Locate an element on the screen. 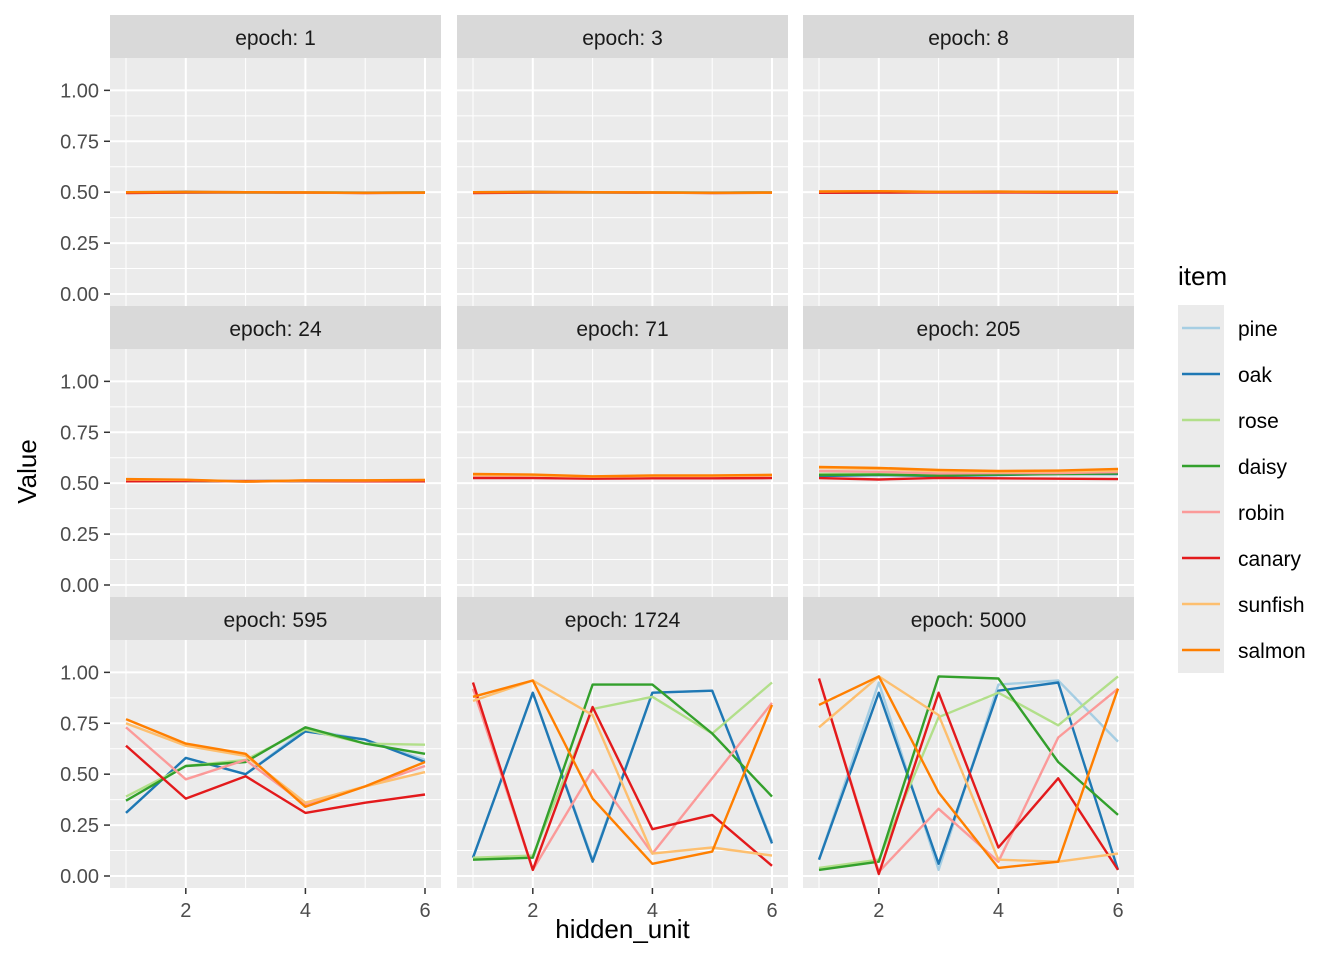  legend-label: pine is located at coordinates (1258, 329).